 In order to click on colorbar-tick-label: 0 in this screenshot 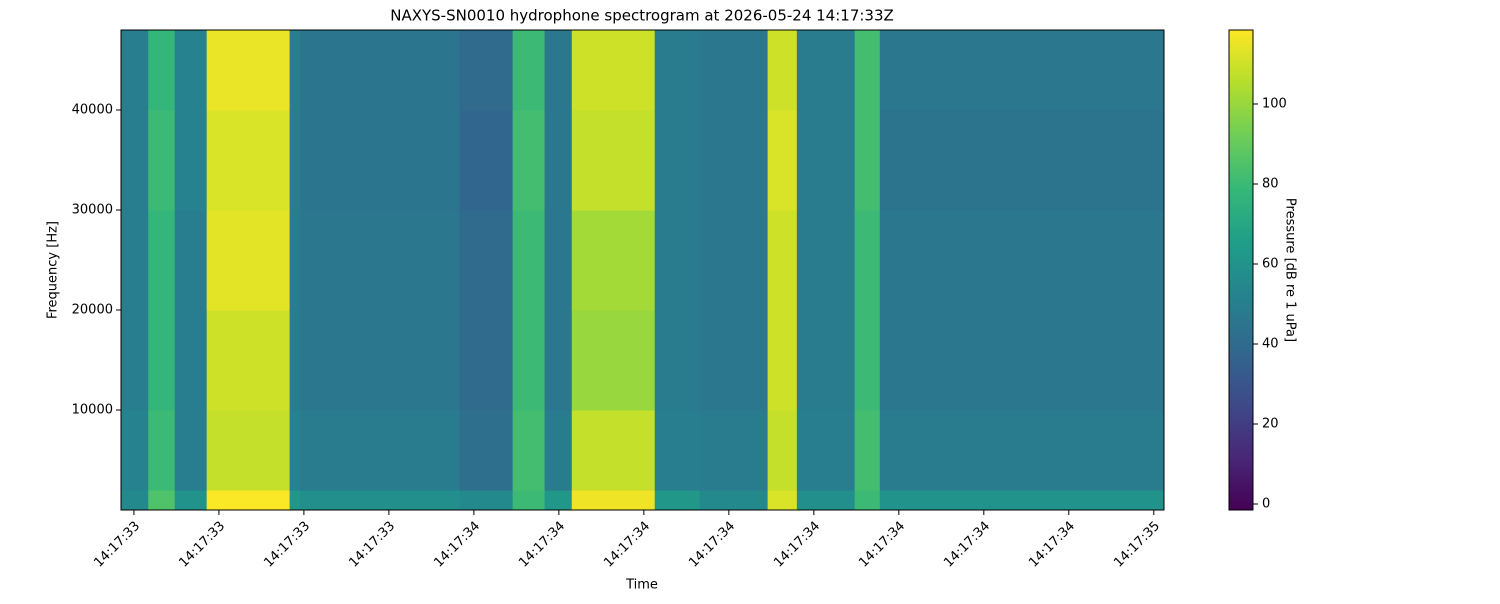, I will do `click(1266, 504)`.